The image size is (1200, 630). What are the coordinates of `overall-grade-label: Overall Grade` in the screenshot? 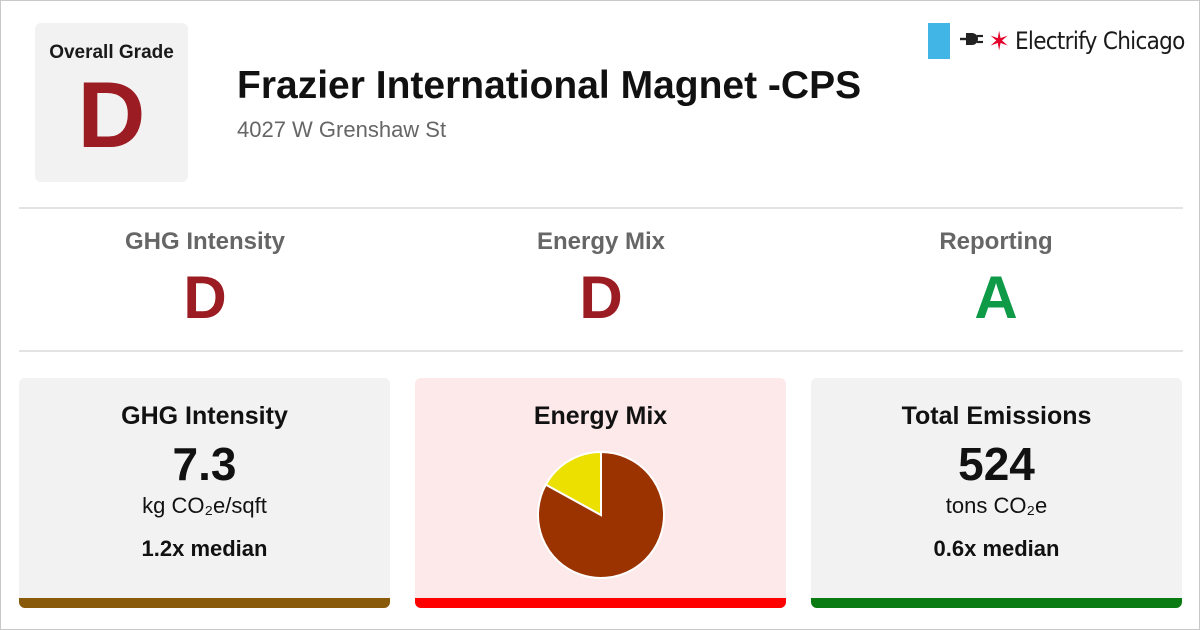 It's located at (111, 52).